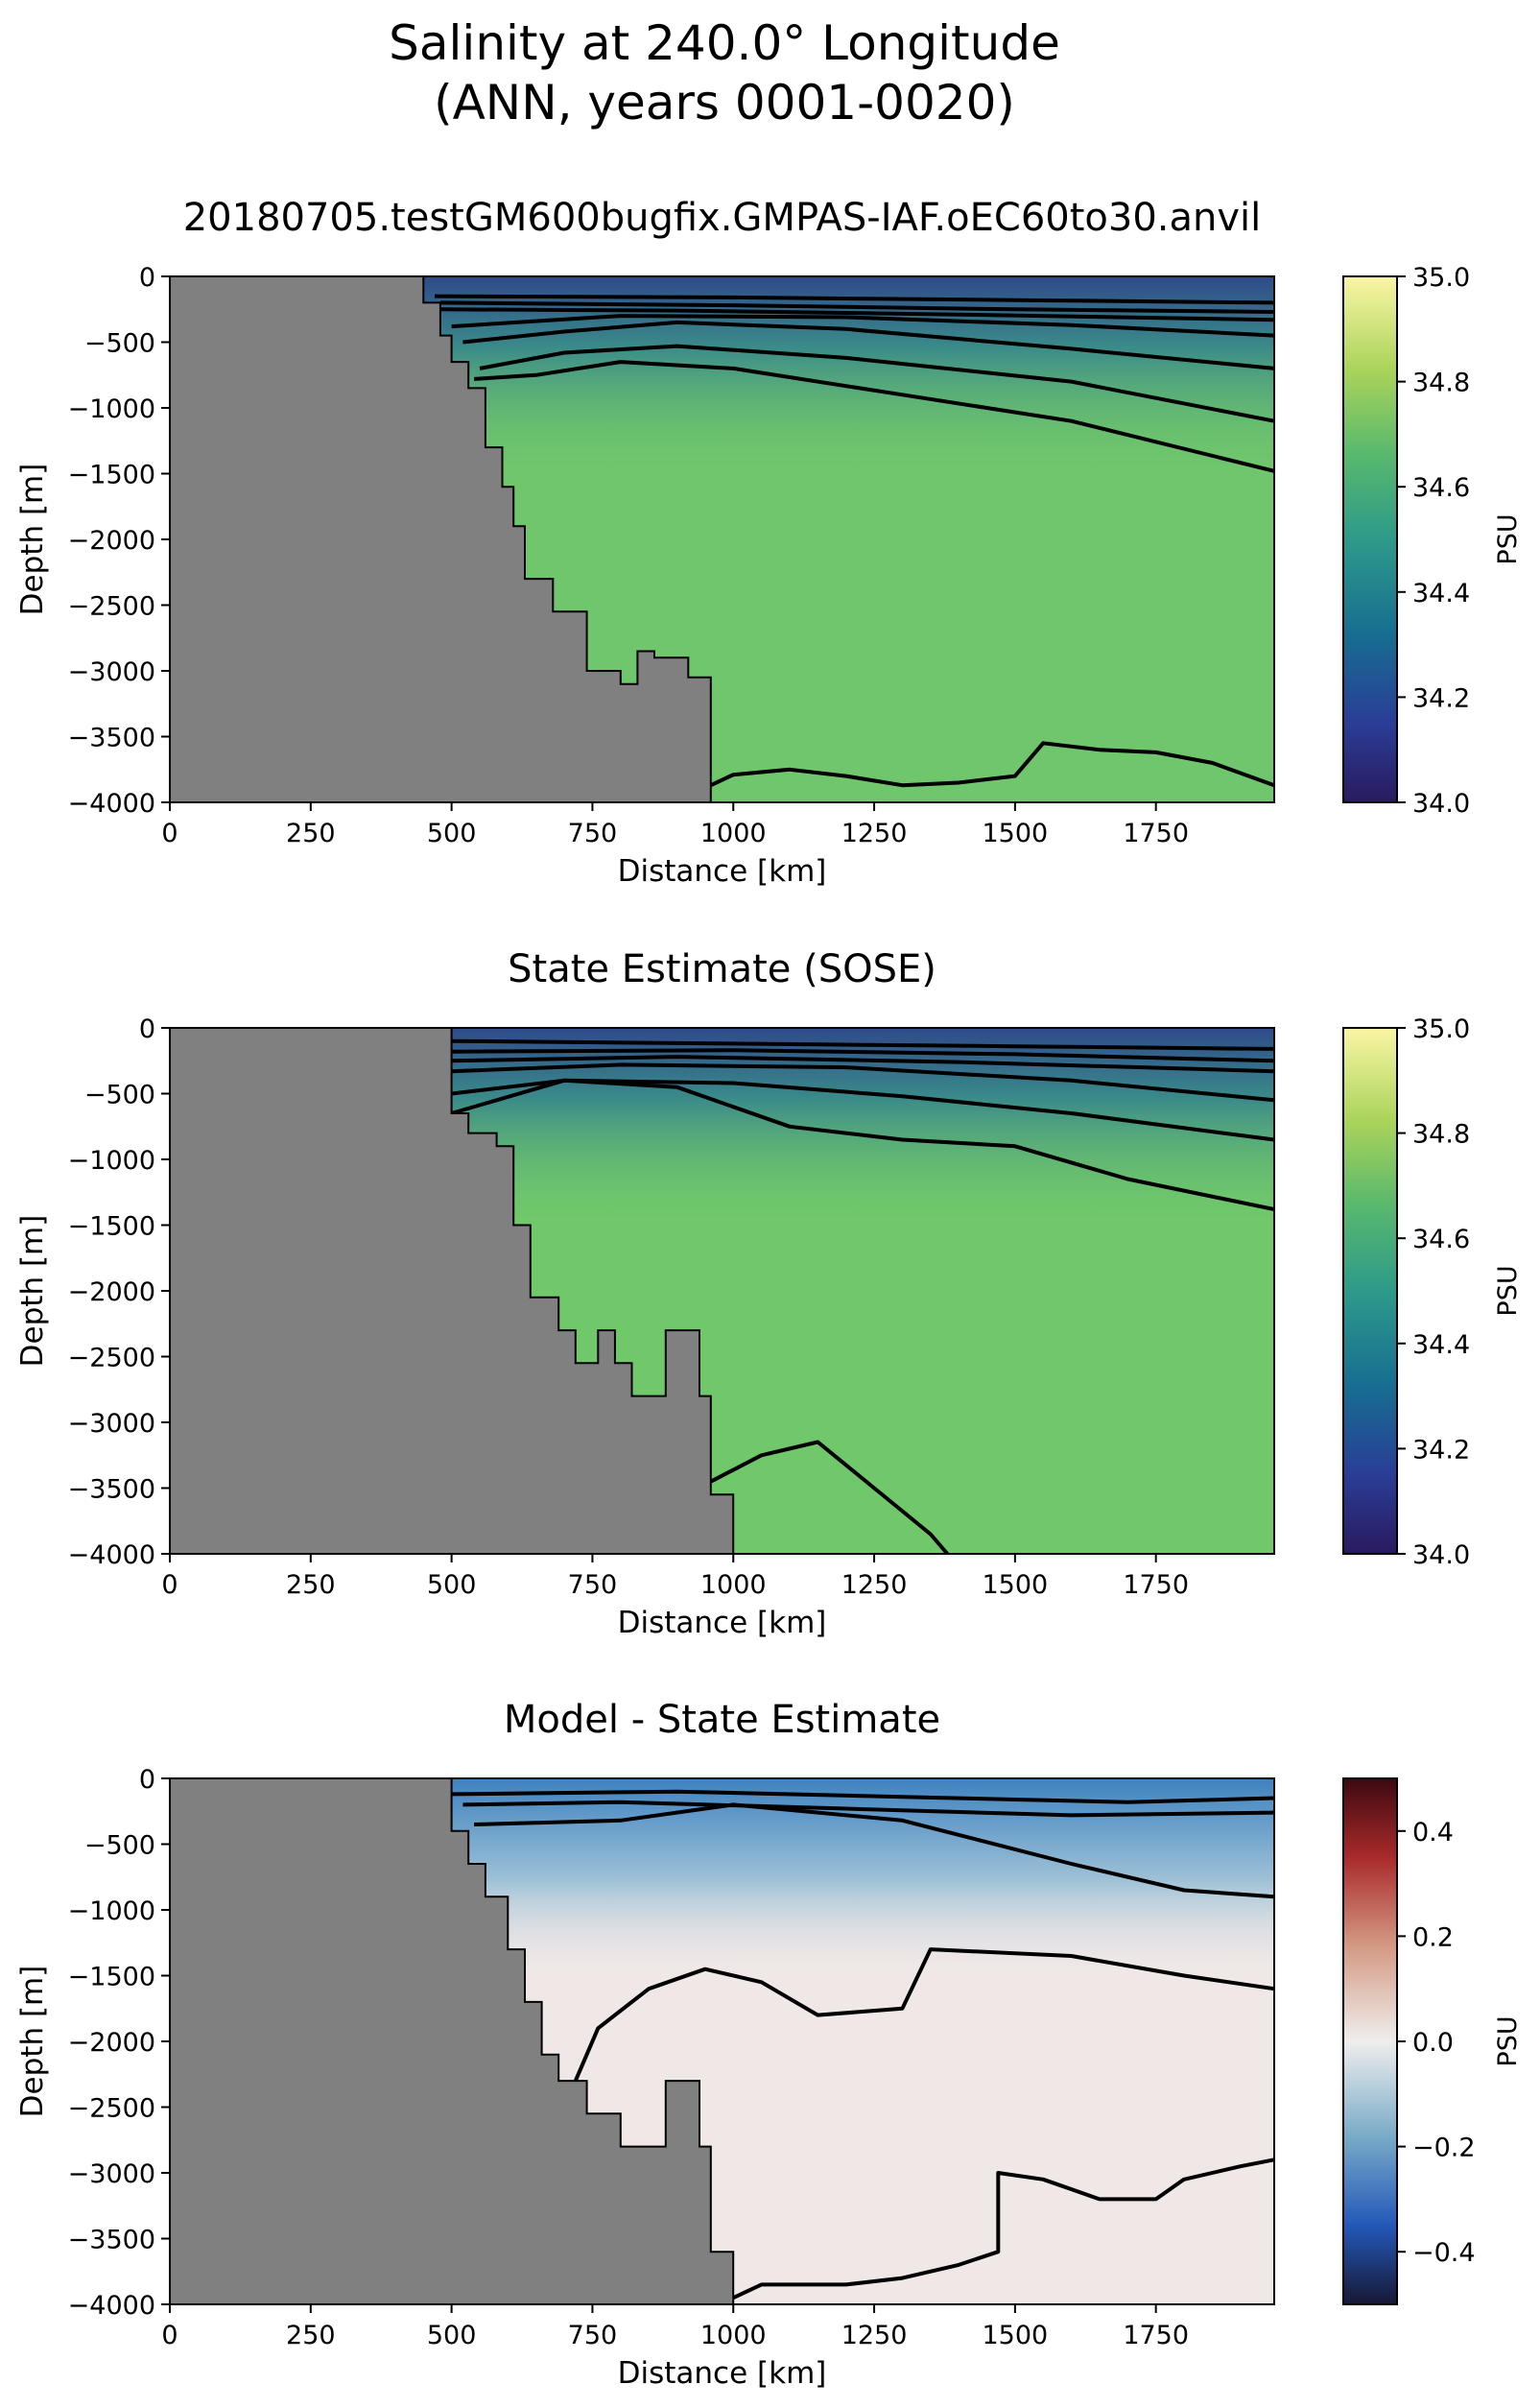 This screenshot has width=1540, height=2408. Describe the element at coordinates (1433, 2043) in the screenshot. I see `colorbar-tick-label: 0.0` at that location.